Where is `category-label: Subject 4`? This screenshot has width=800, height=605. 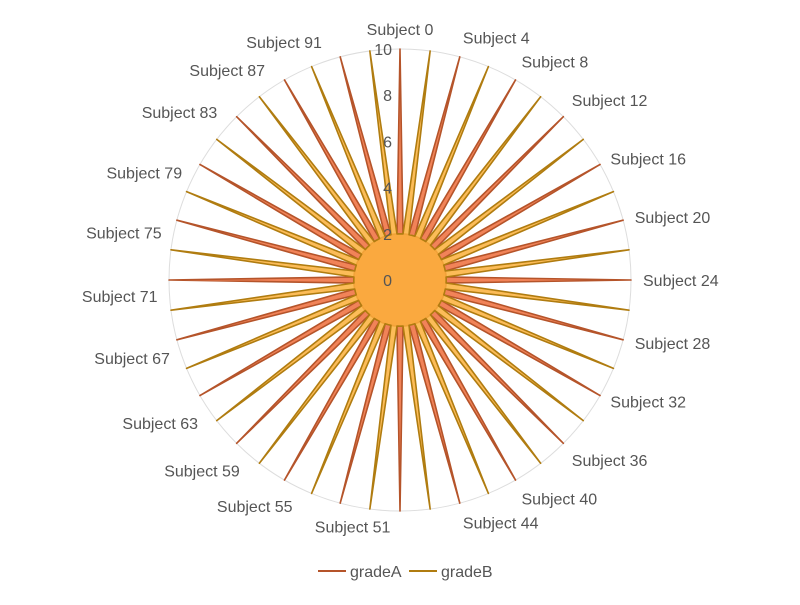 category-label: Subject 4 is located at coordinates (496, 38).